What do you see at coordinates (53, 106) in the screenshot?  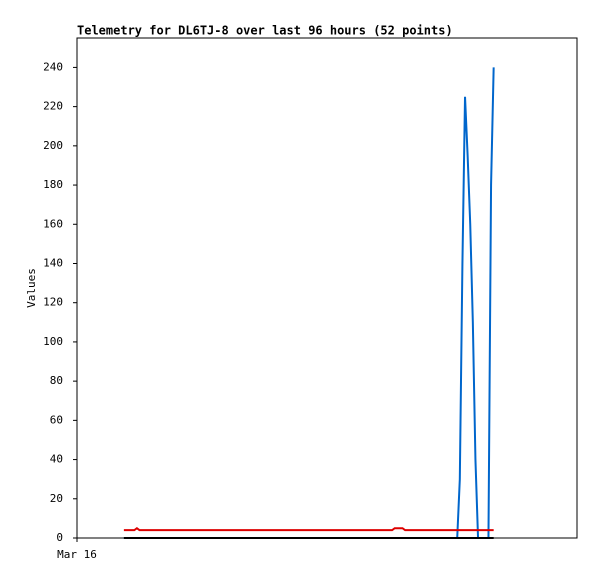 I see `y-tick-label: 220` at bounding box center [53, 106].